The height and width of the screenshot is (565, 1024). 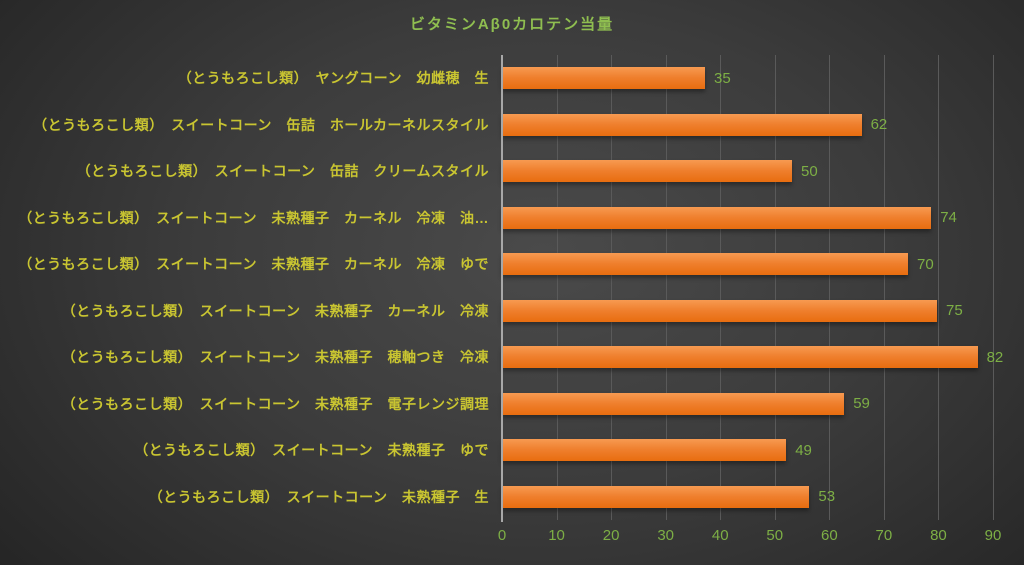 I want to click on x-tick-label: 30, so click(x=665, y=535).